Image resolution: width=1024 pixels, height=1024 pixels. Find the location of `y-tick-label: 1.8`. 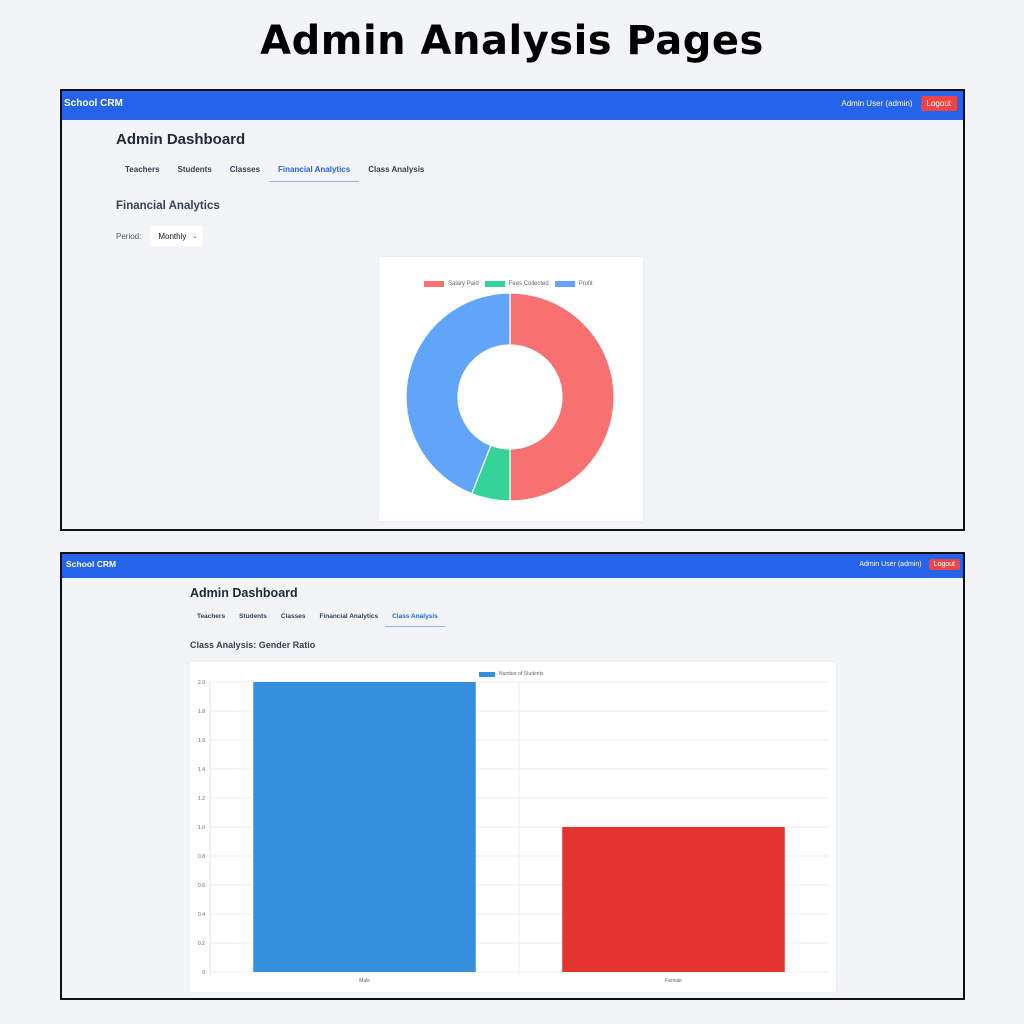

y-tick-label: 1.8 is located at coordinates (201, 712).